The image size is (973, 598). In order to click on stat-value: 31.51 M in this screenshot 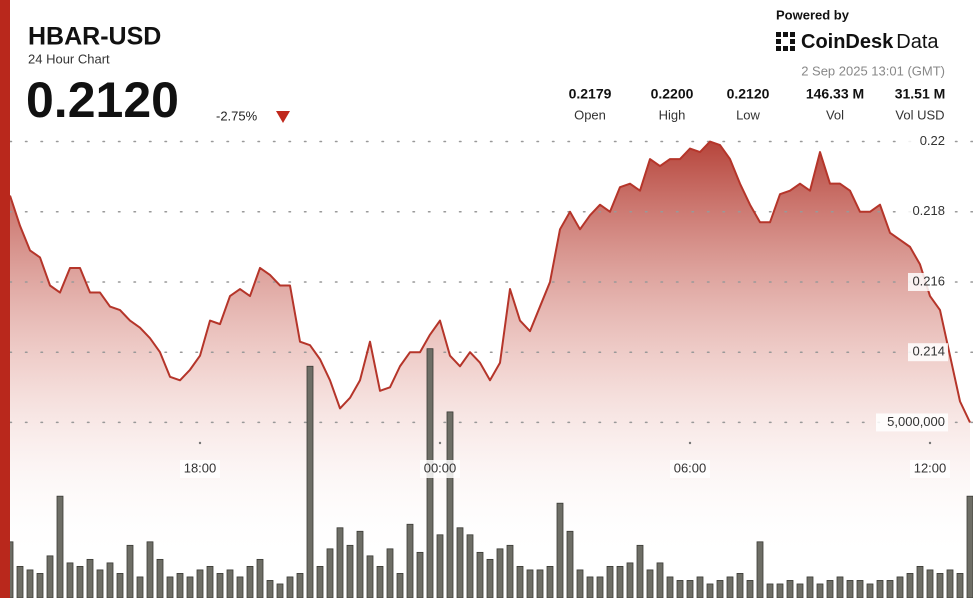, I will do `click(920, 94)`.